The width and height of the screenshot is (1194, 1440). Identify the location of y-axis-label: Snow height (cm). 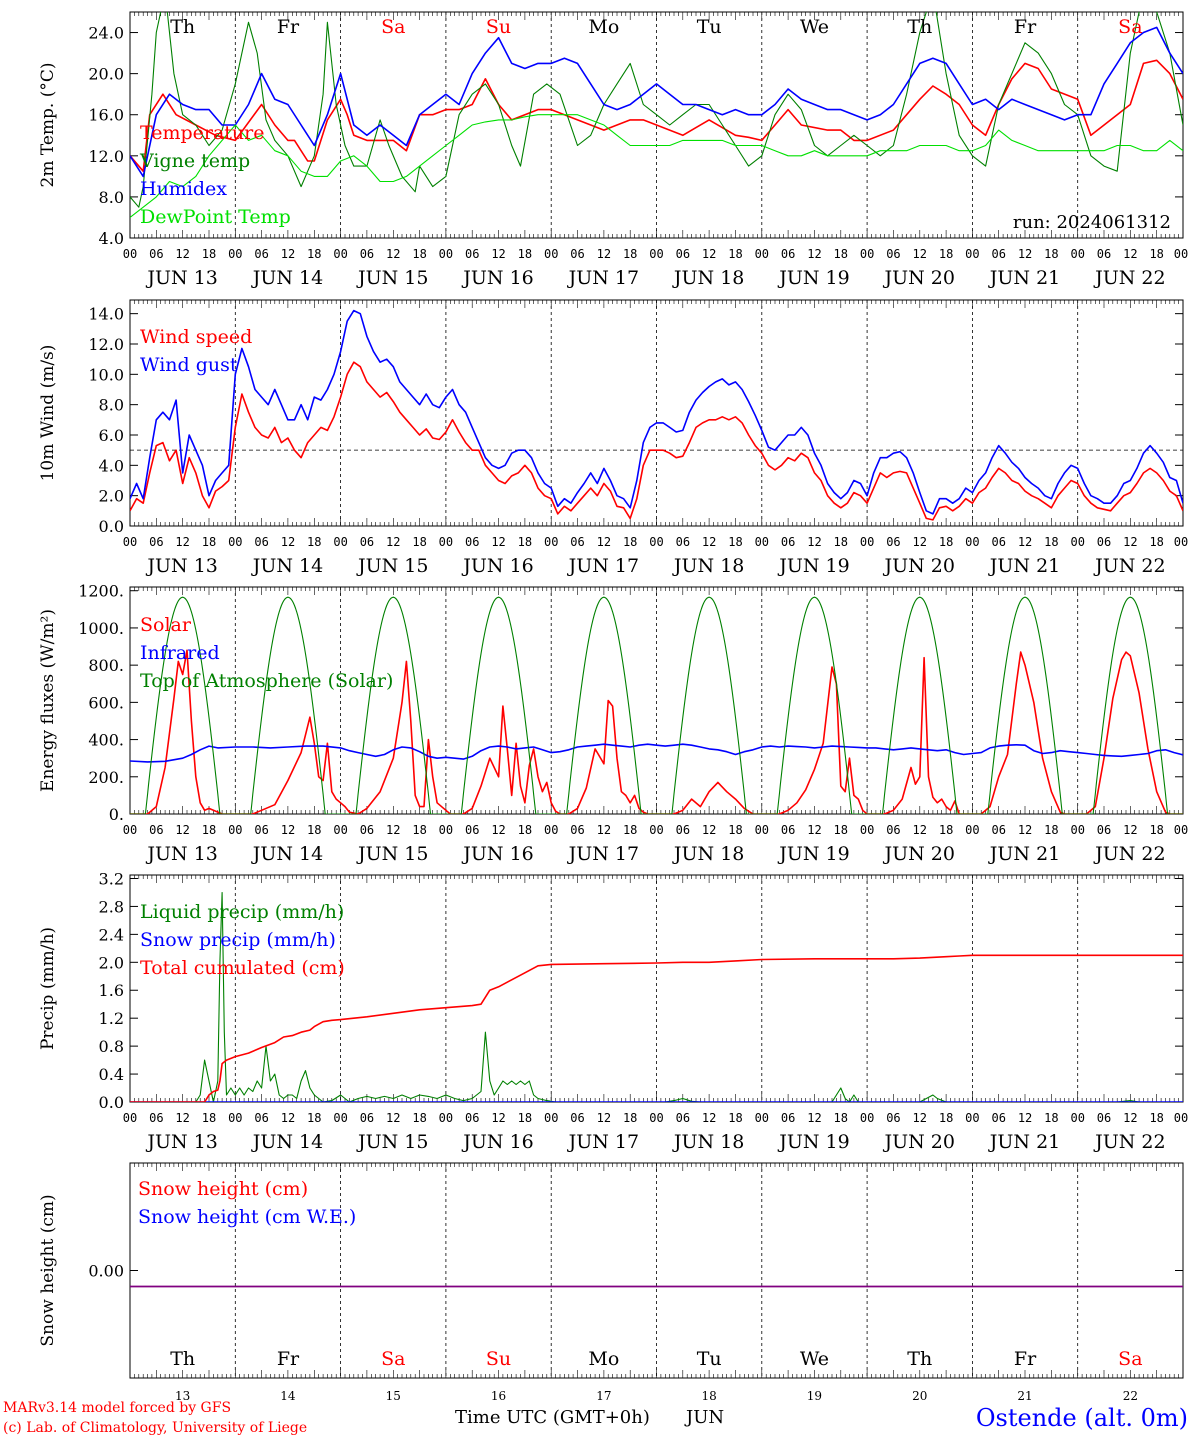
(48, 1270).